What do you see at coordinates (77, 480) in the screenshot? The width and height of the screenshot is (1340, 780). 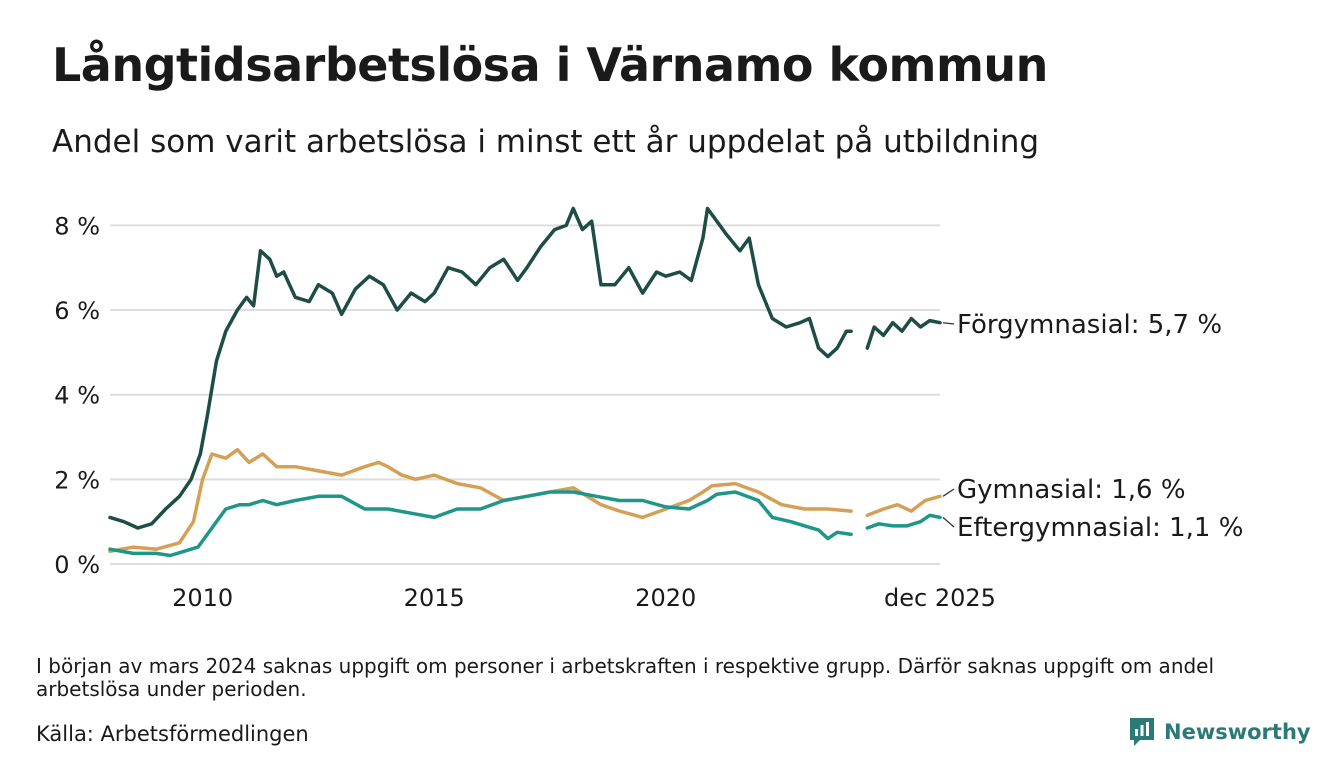 I see `y-tick-label: 2 %` at bounding box center [77, 480].